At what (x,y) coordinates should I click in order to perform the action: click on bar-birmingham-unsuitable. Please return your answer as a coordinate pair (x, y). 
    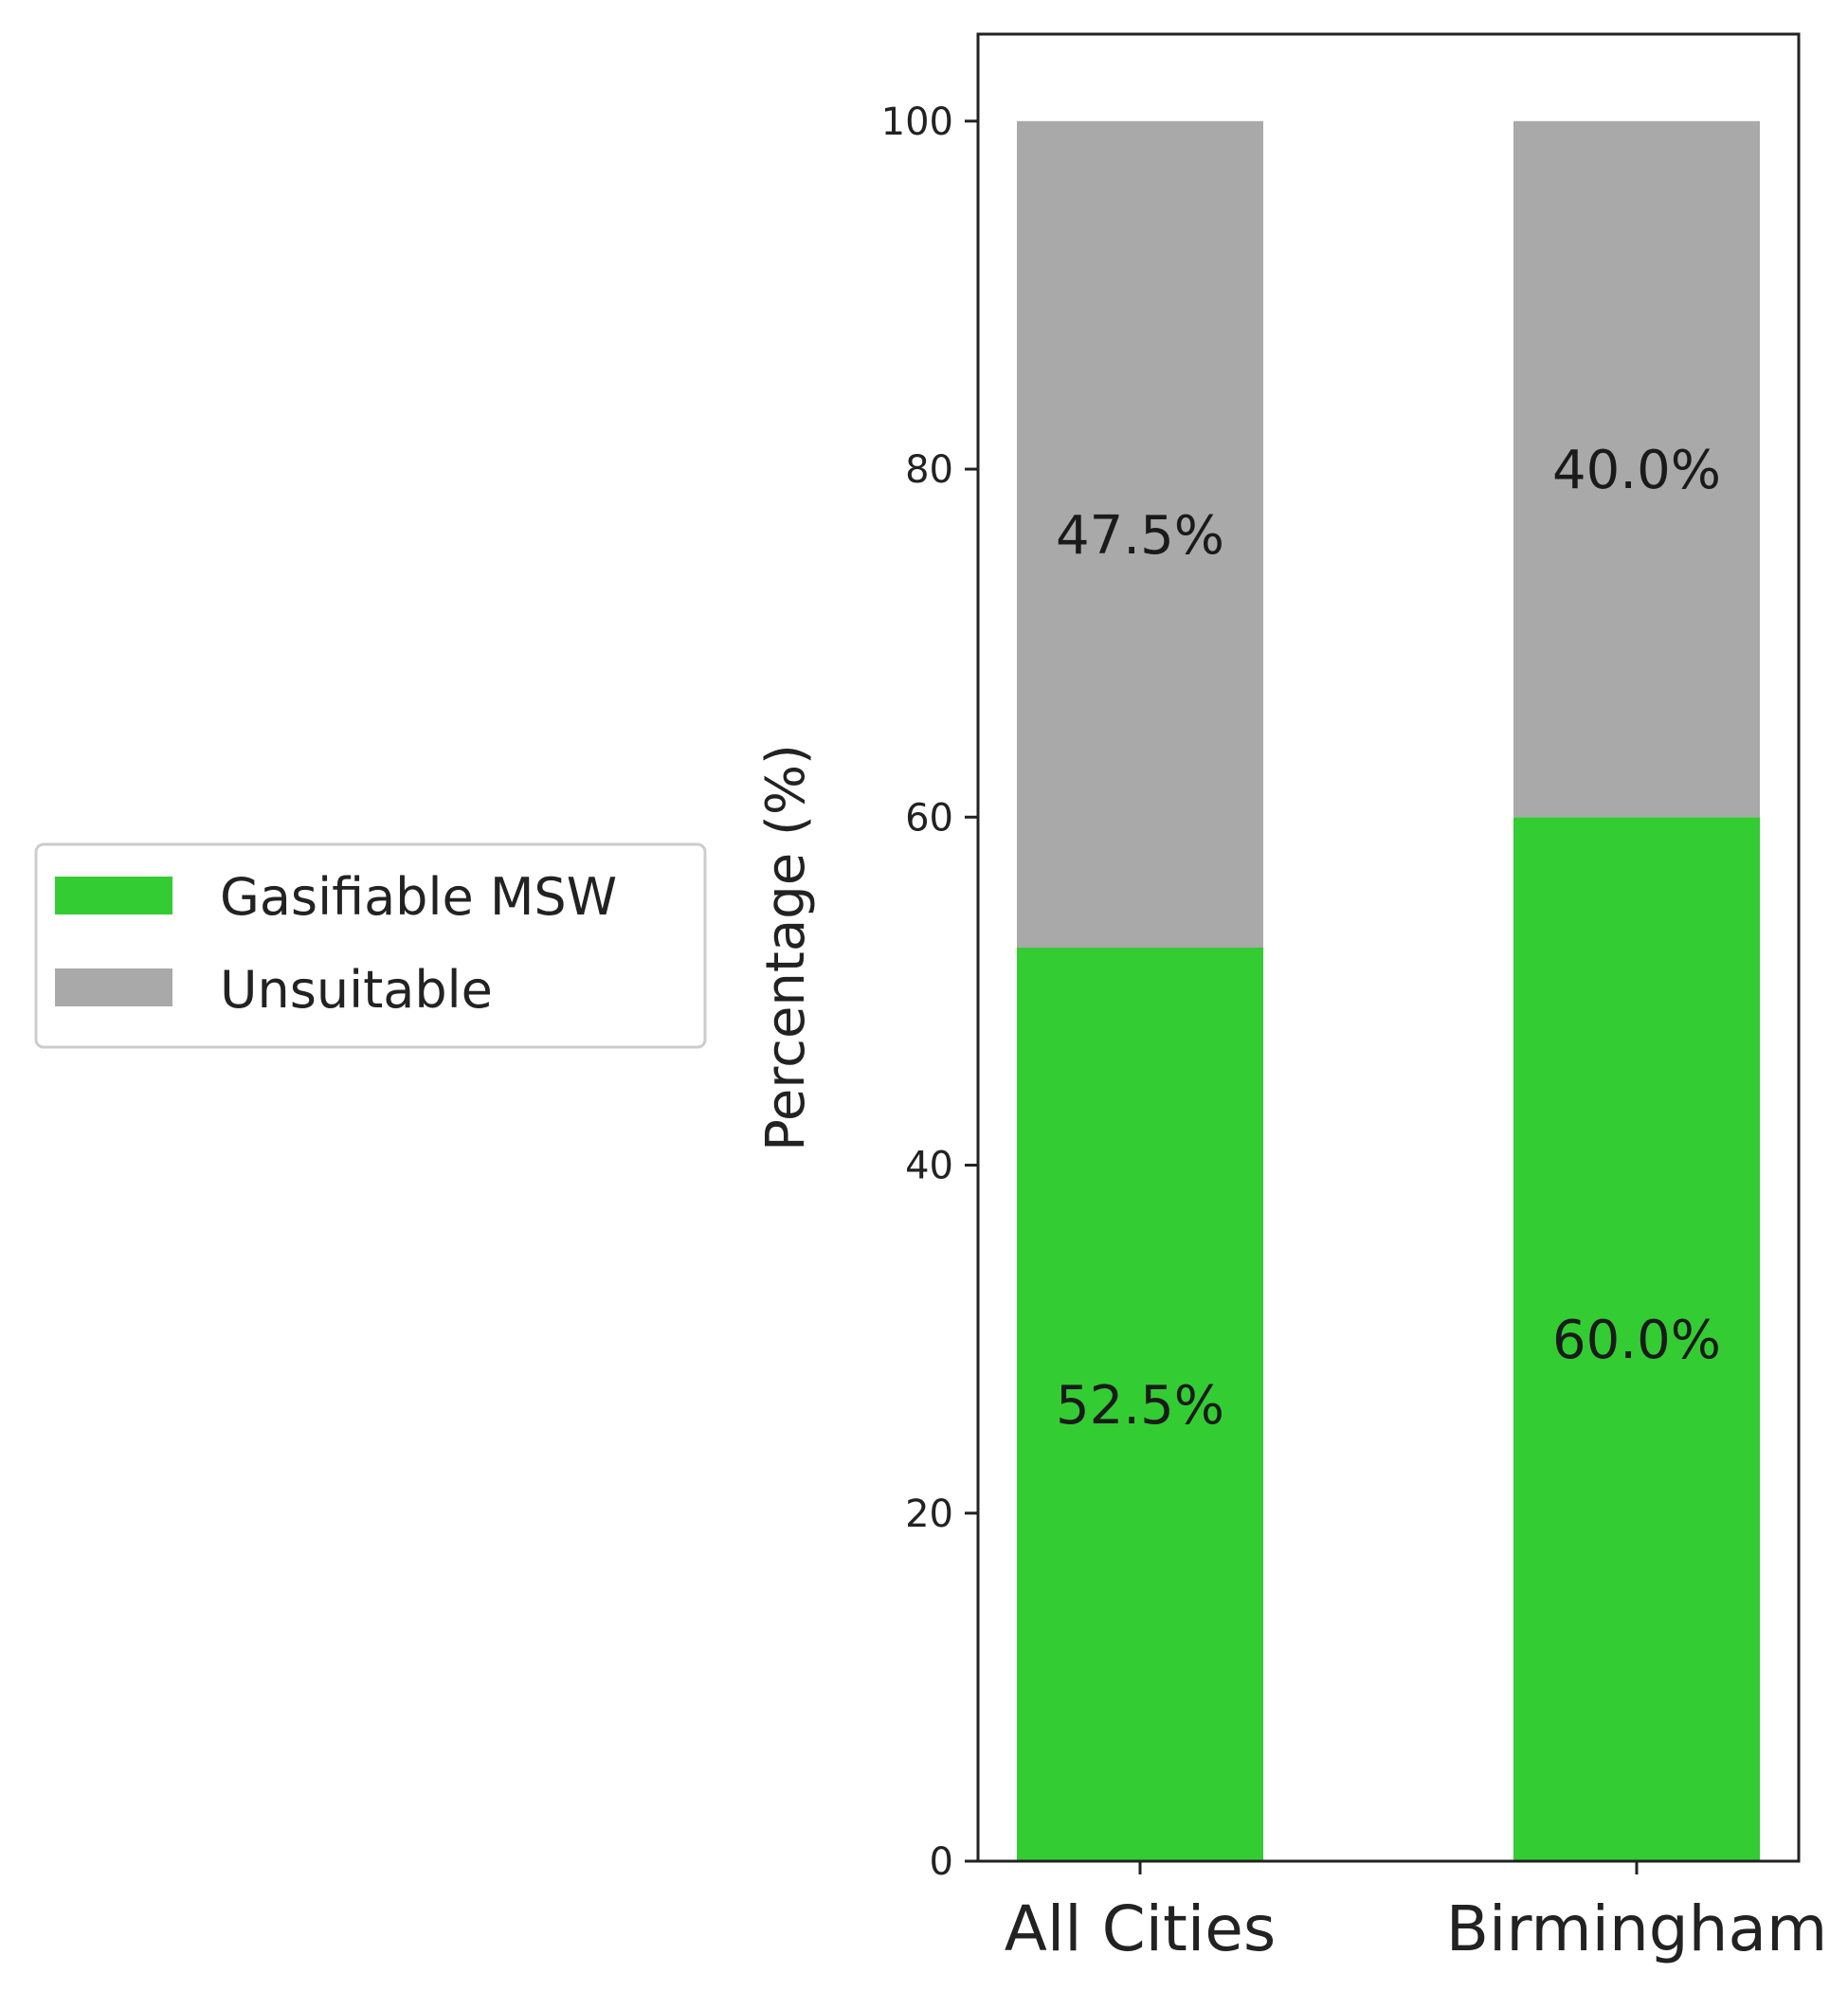
    Looking at the image, I should click on (1637, 469).